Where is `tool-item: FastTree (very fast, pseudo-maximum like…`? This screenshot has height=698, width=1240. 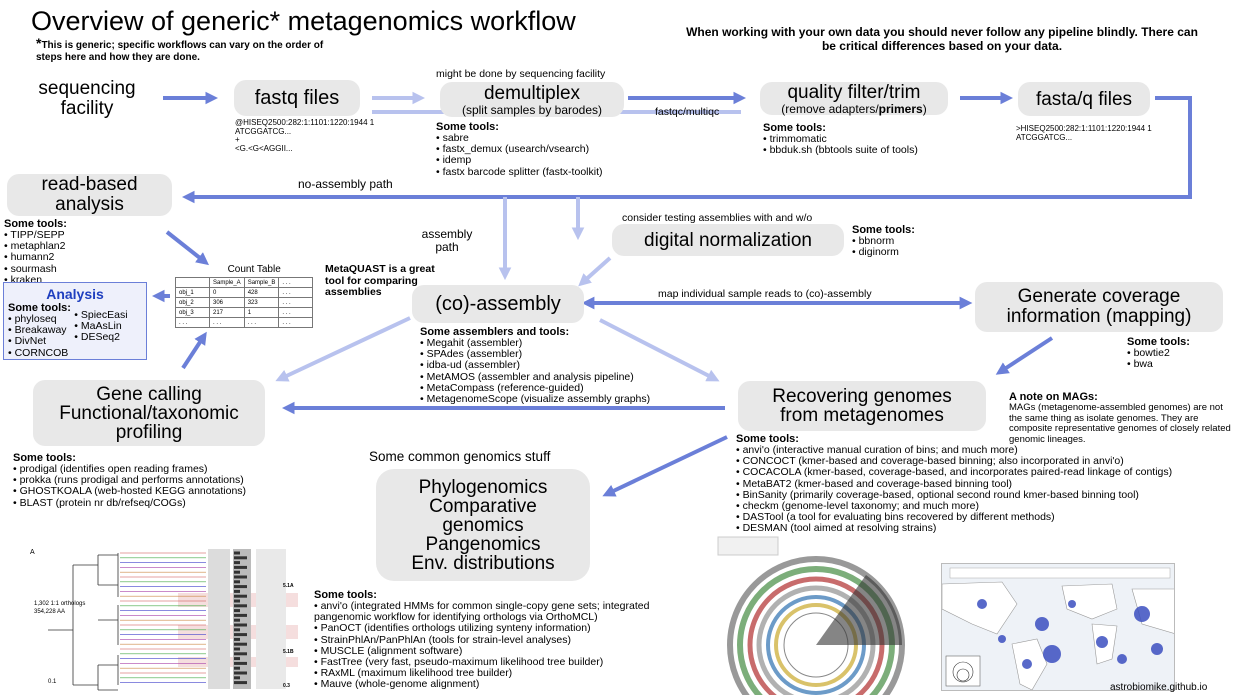
tool-item: FastTree (very fast, pseudo-maximum like… is located at coordinates (510, 662).